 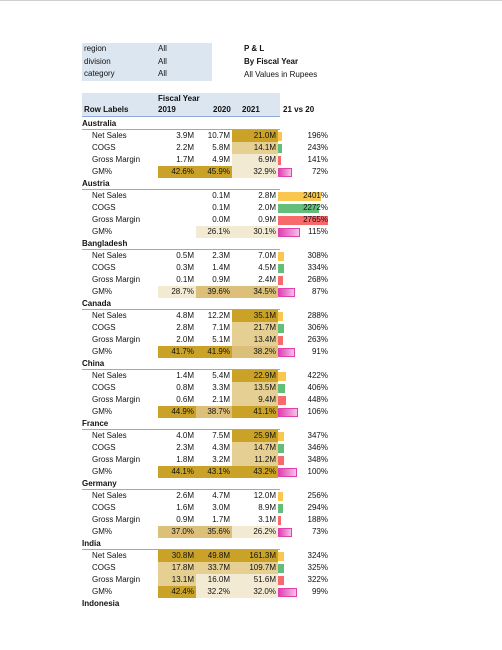 What do you see at coordinates (177, 532) in the screenshot?
I see `value-cell-y19: 37.0%` at bounding box center [177, 532].